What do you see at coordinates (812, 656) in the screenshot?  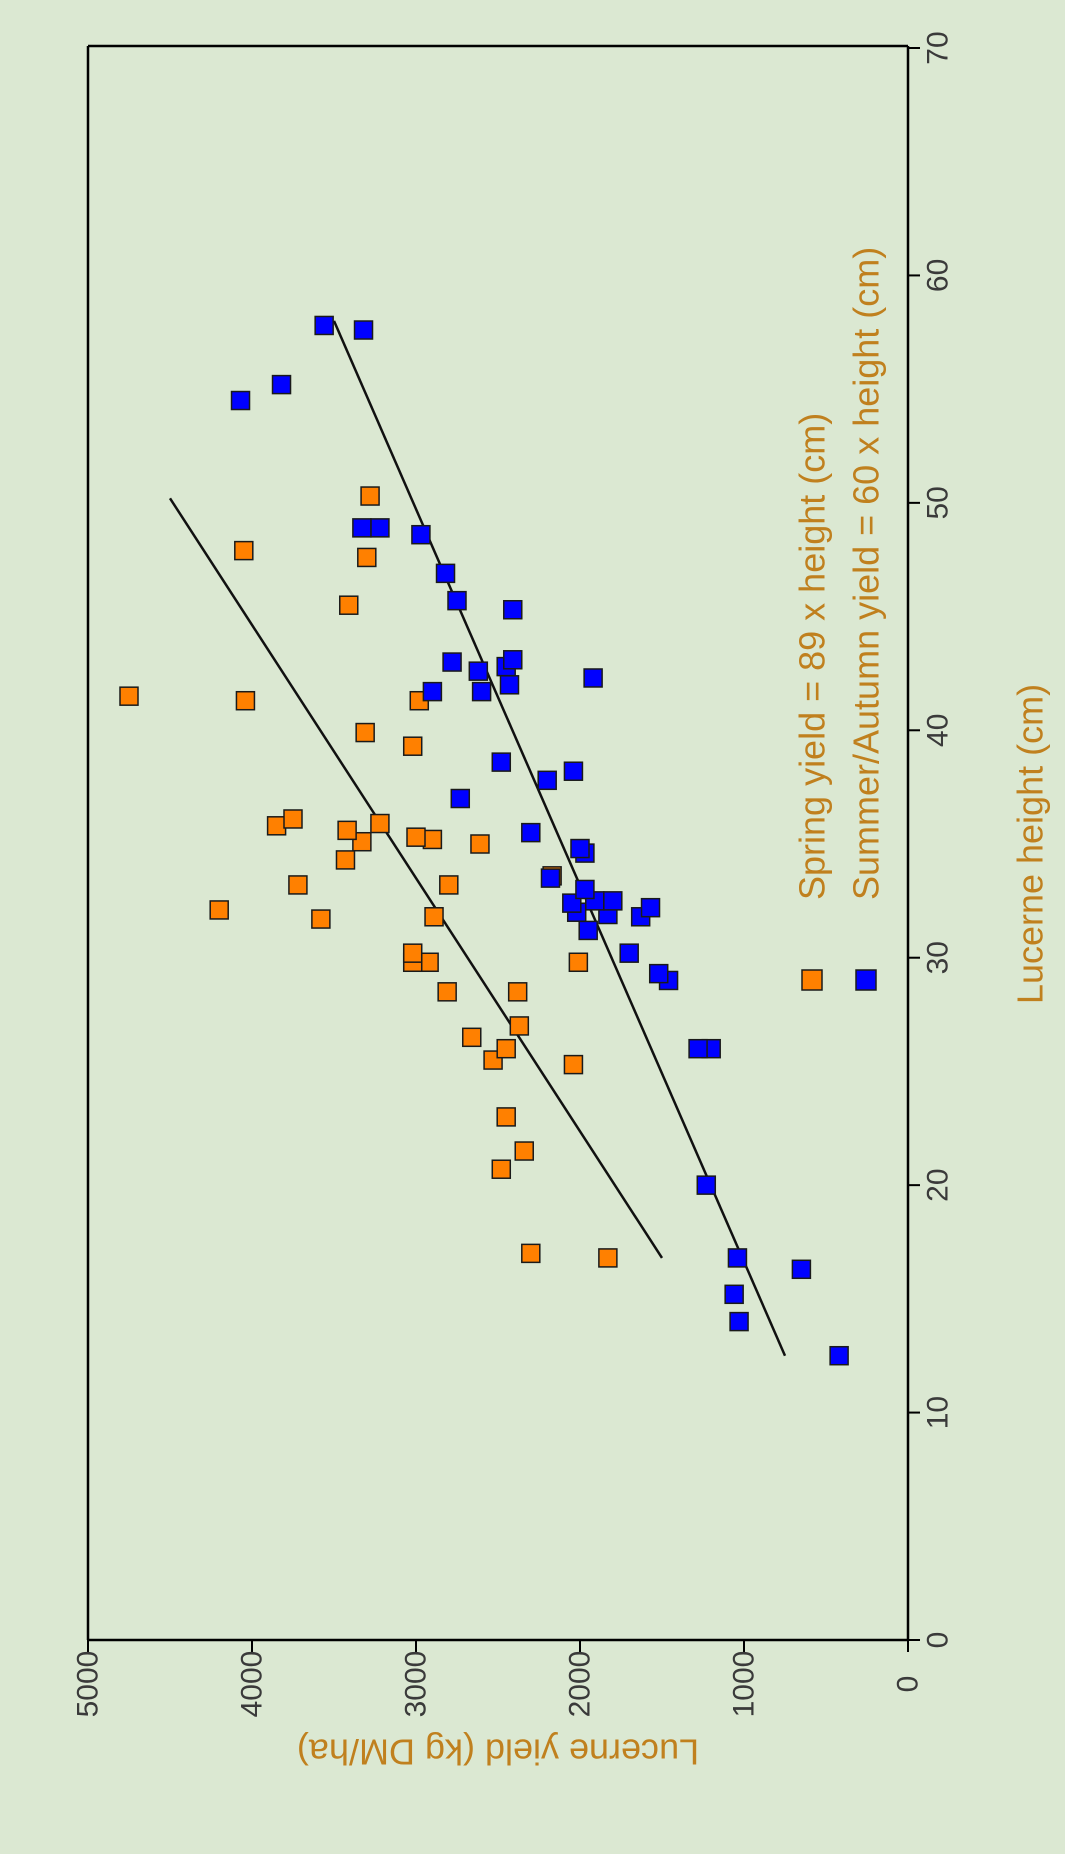 I see `legend-label: Spring yield = 89 x height (cm)` at bounding box center [812, 656].